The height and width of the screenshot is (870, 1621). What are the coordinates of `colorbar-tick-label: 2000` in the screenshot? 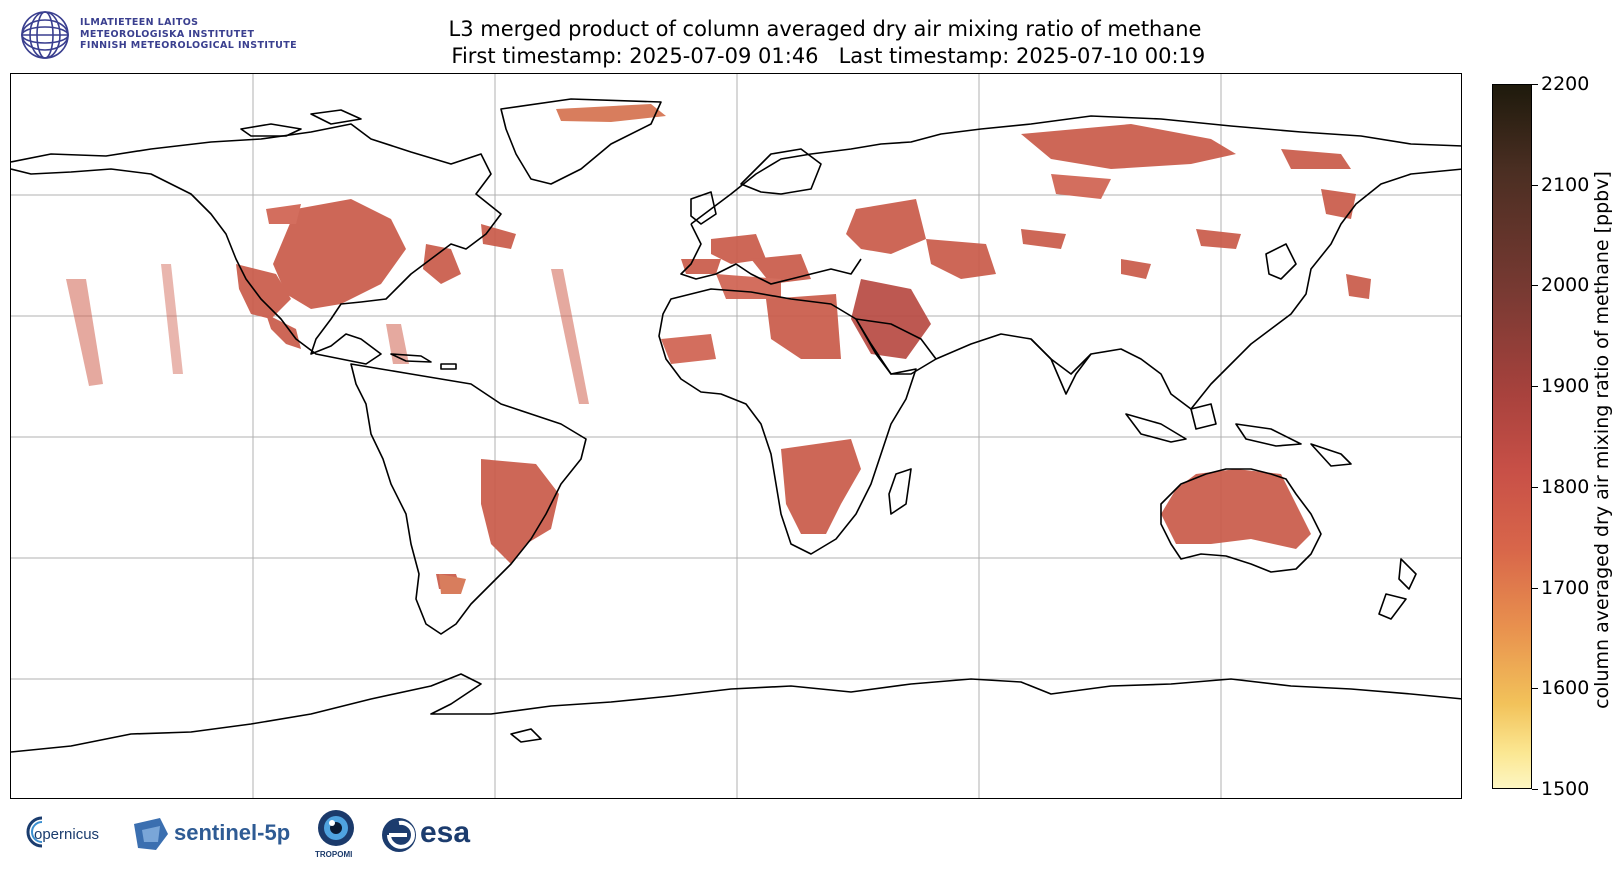 It's located at (1565, 285).